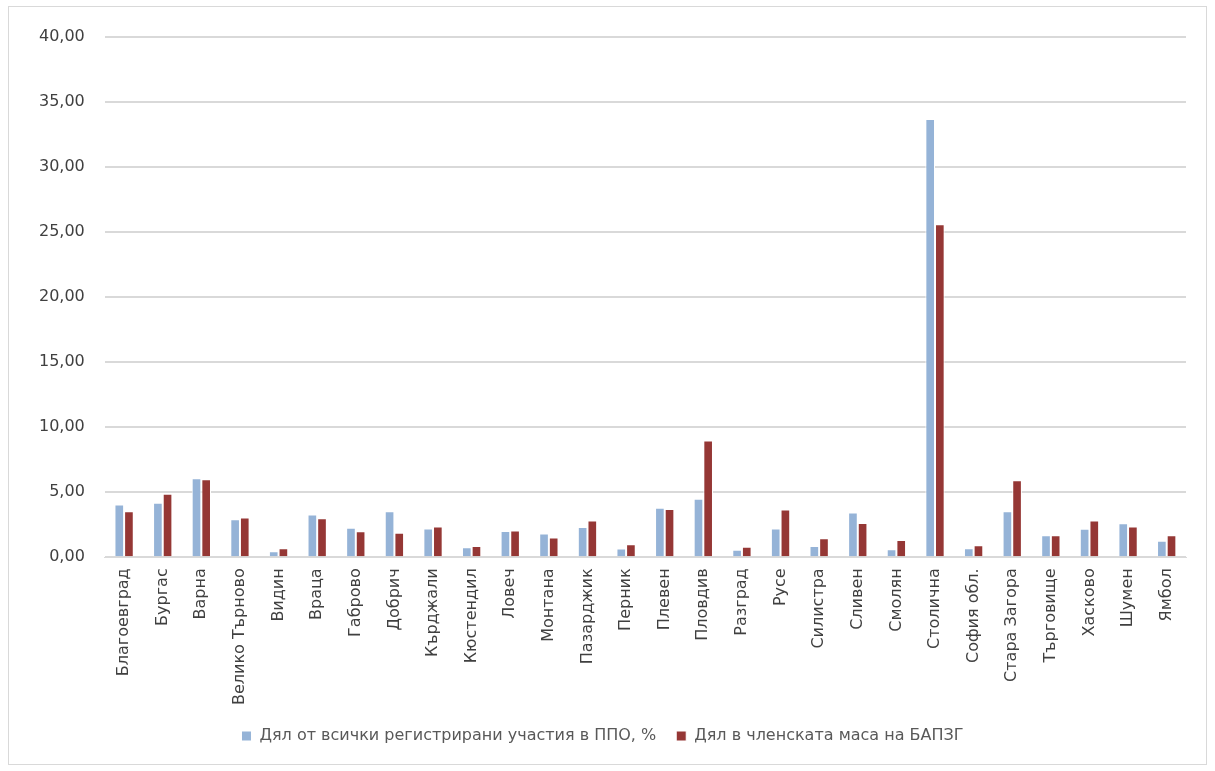 The image size is (1215, 771). I want to click on x-tick-label: Русе, so click(779, 587).